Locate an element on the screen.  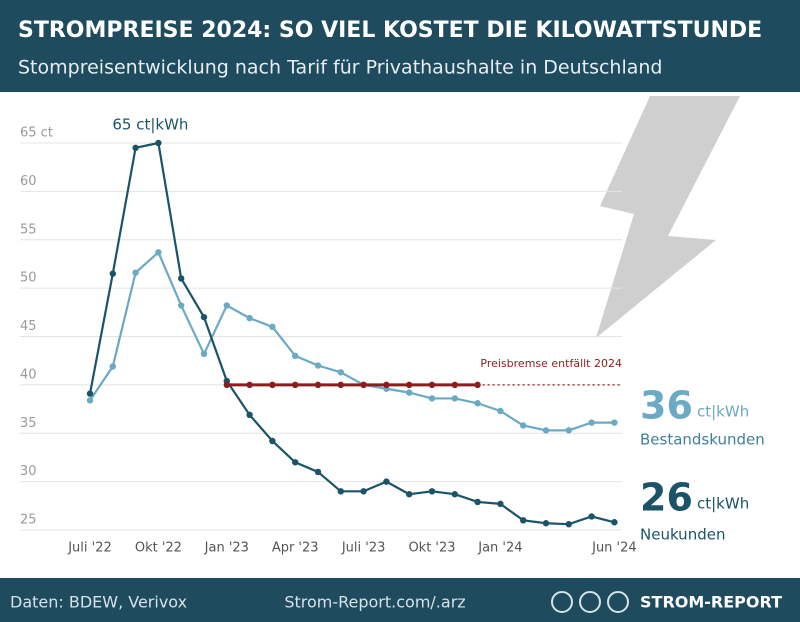
y-tick-label: 25 is located at coordinates (28, 520).